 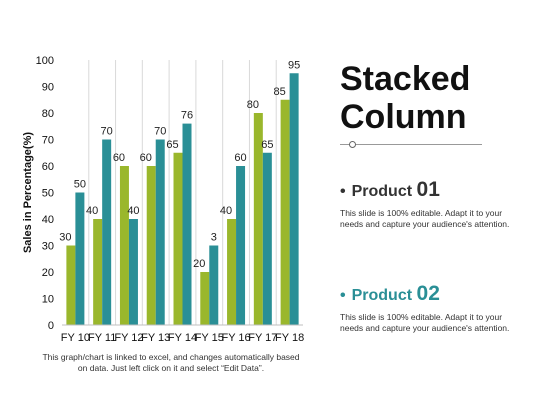 What do you see at coordinates (199, 264) in the screenshot?
I see `data-label: 20` at bounding box center [199, 264].